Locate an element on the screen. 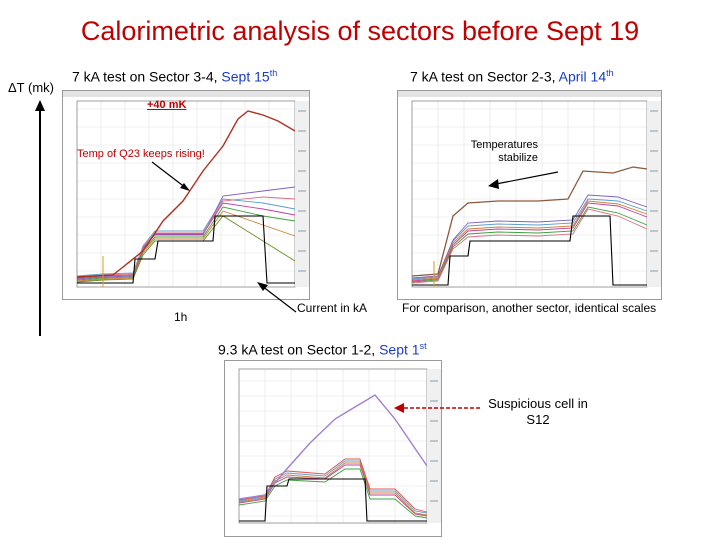 This screenshot has width=720, height=540. current-arrow-icon is located at coordinates (277, 297).